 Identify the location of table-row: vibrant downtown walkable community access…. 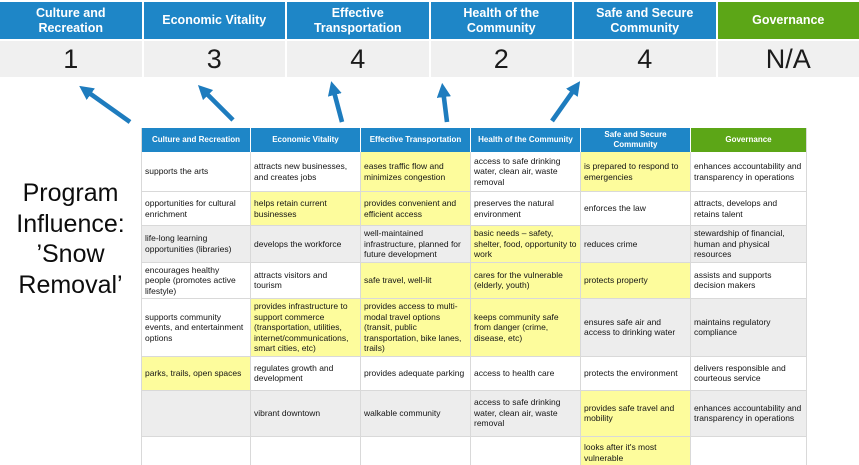
(474, 413).